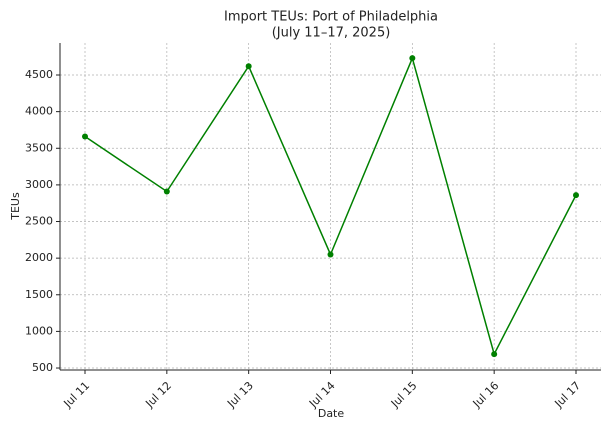  What do you see at coordinates (568, 395) in the screenshot?
I see `x-tick-label: Jul 17` at bounding box center [568, 395].